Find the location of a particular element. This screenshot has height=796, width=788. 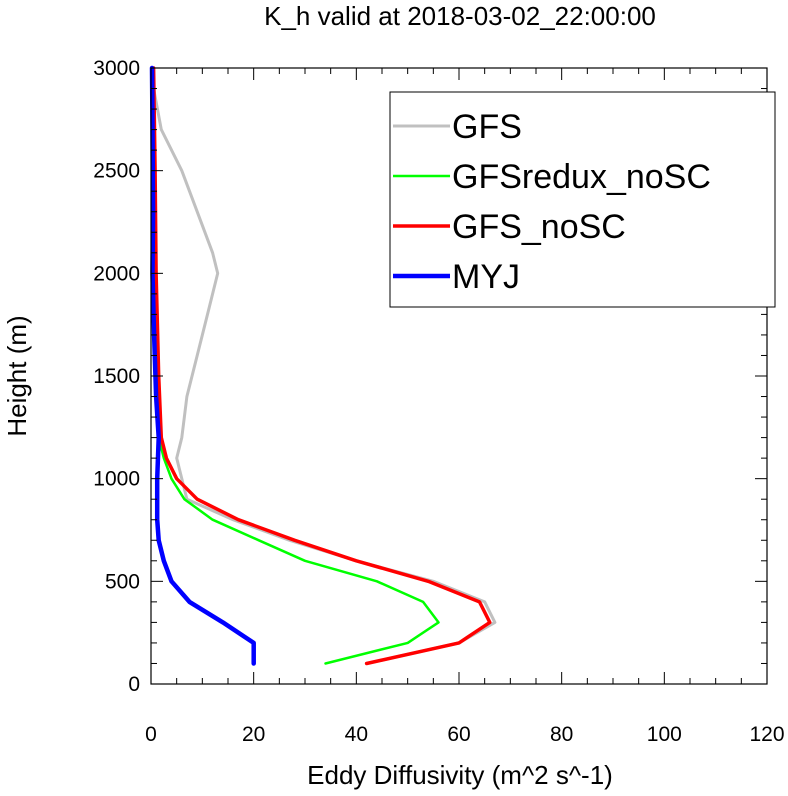

y-tick-label: 2500 is located at coordinates (116, 171).